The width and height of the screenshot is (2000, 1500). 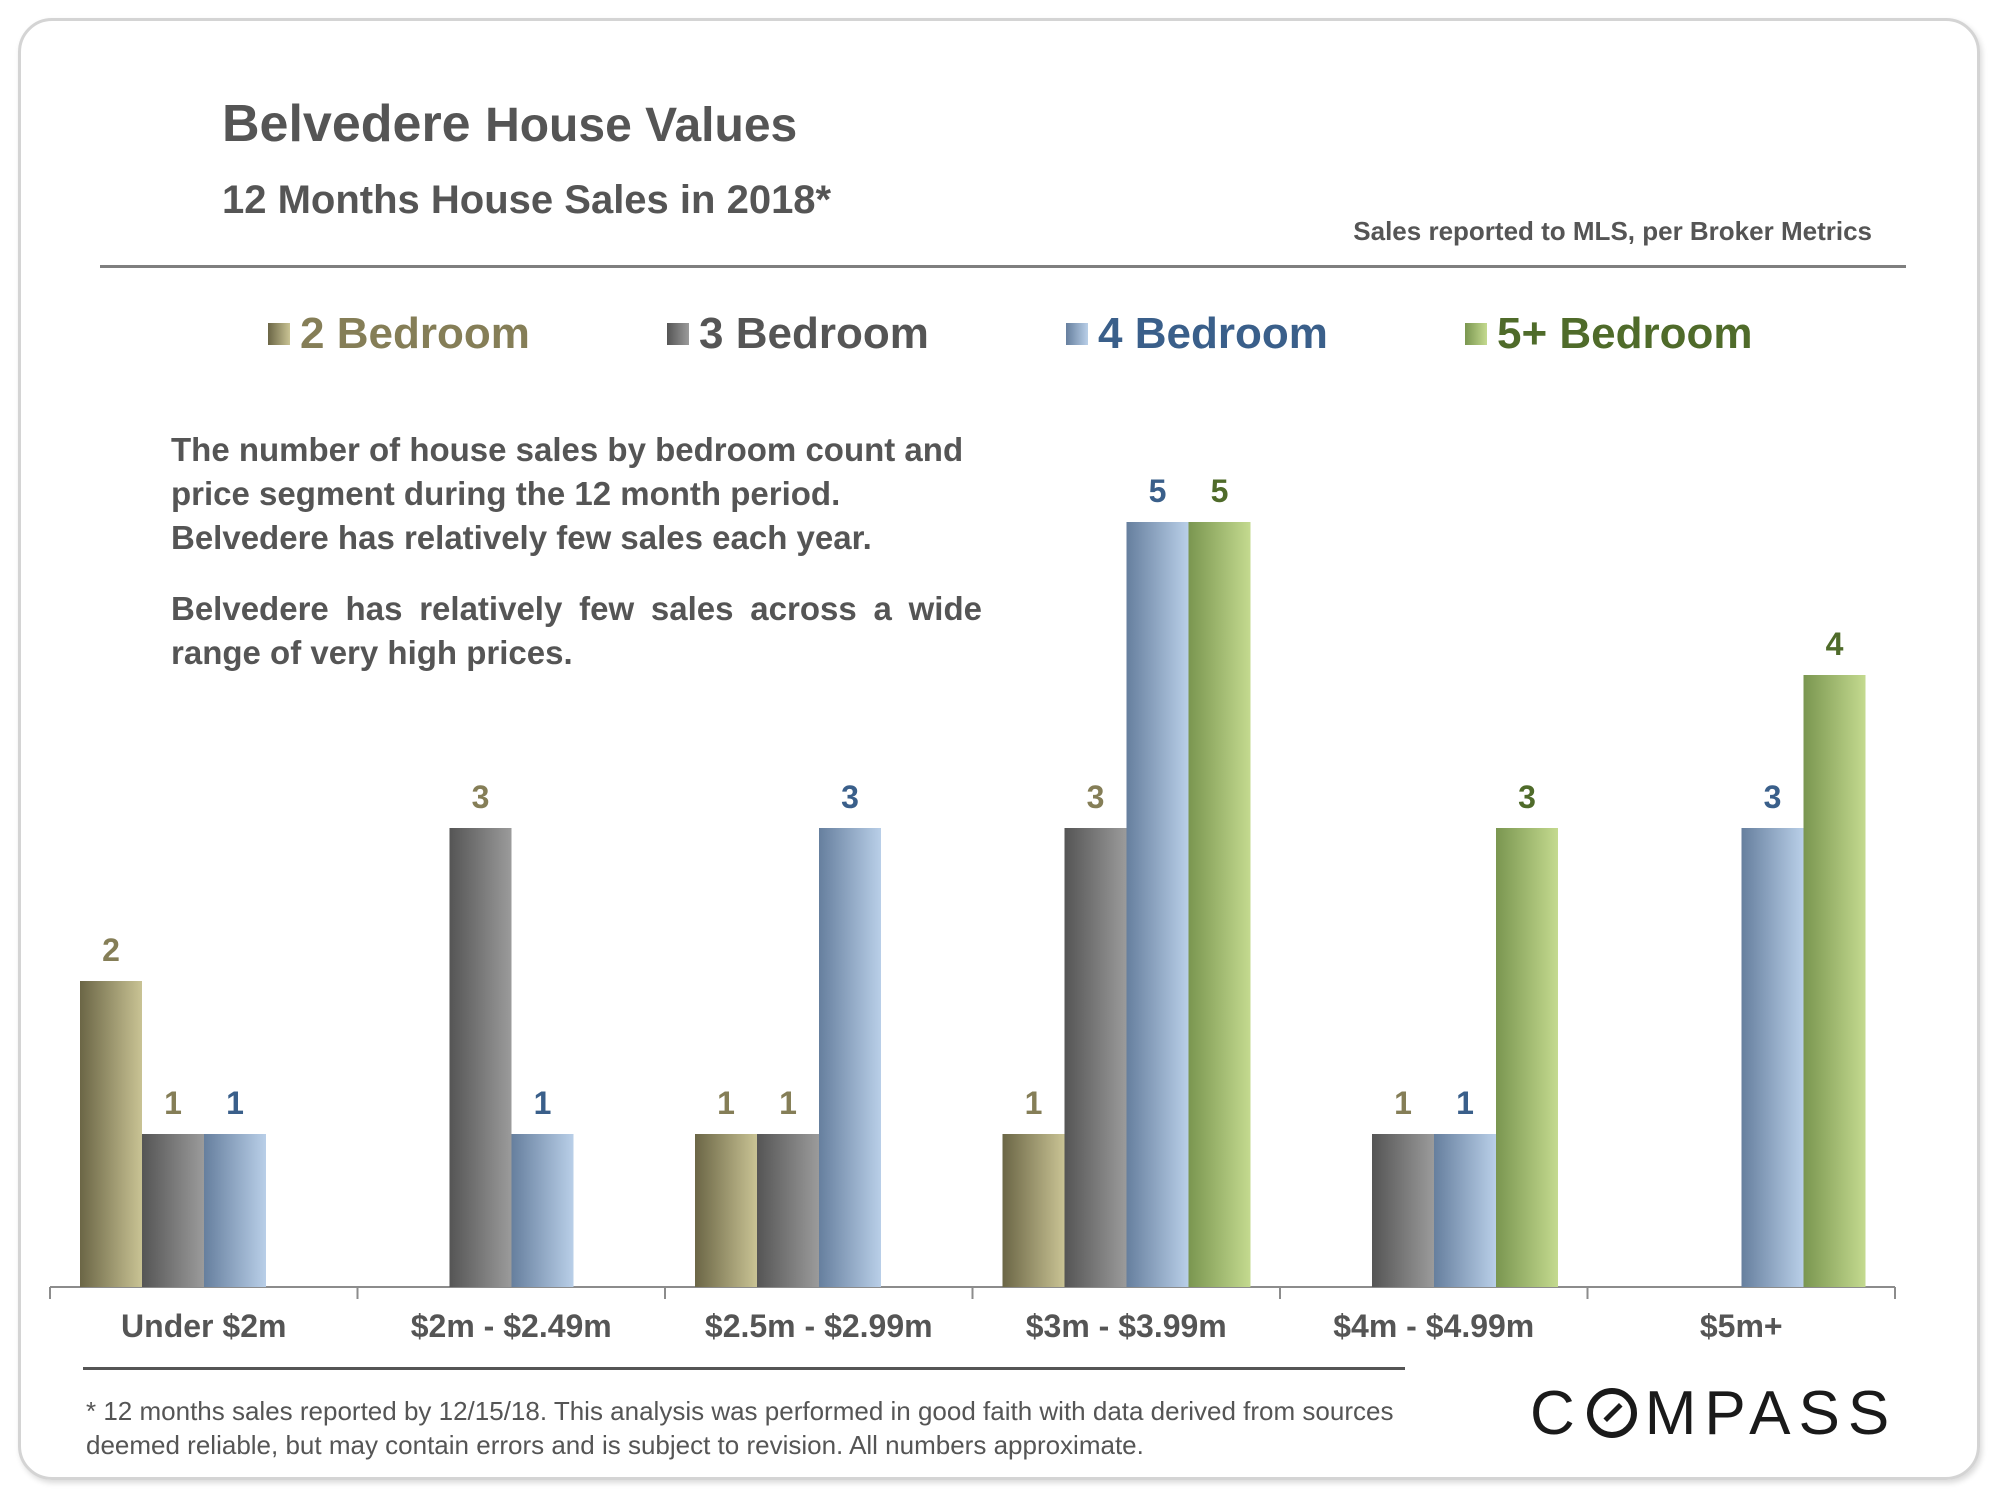 What do you see at coordinates (1157, 904) in the screenshot?
I see `bar-4-bedroom-3m-3-99m` at bounding box center [1157, 904].